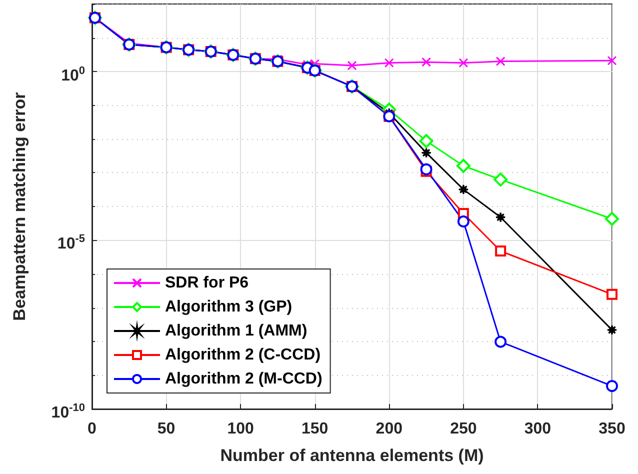  Describe the element at coordinates (352, 455) in the screenshot. I see `x-axis-title: Number of antenna elements (M)` at that location.